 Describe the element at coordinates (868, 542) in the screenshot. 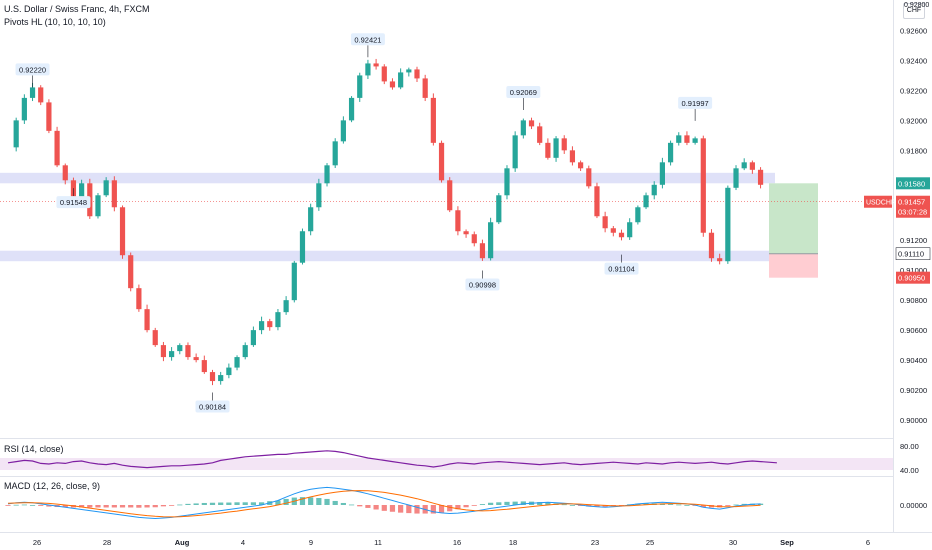

I see `time-axis-tick: 6` at that location.